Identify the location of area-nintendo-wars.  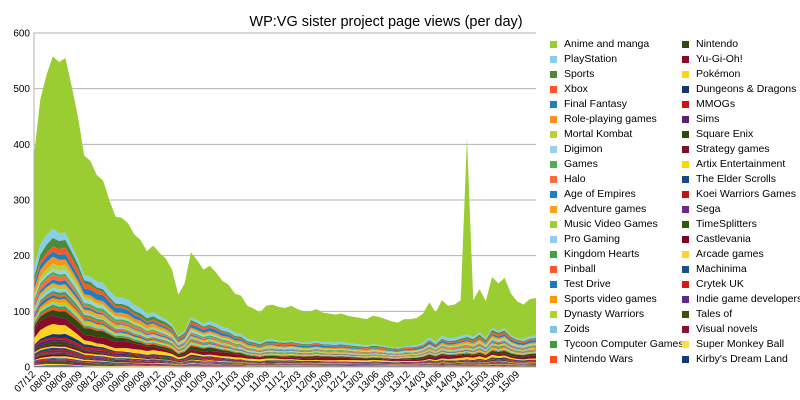
(285, 333).